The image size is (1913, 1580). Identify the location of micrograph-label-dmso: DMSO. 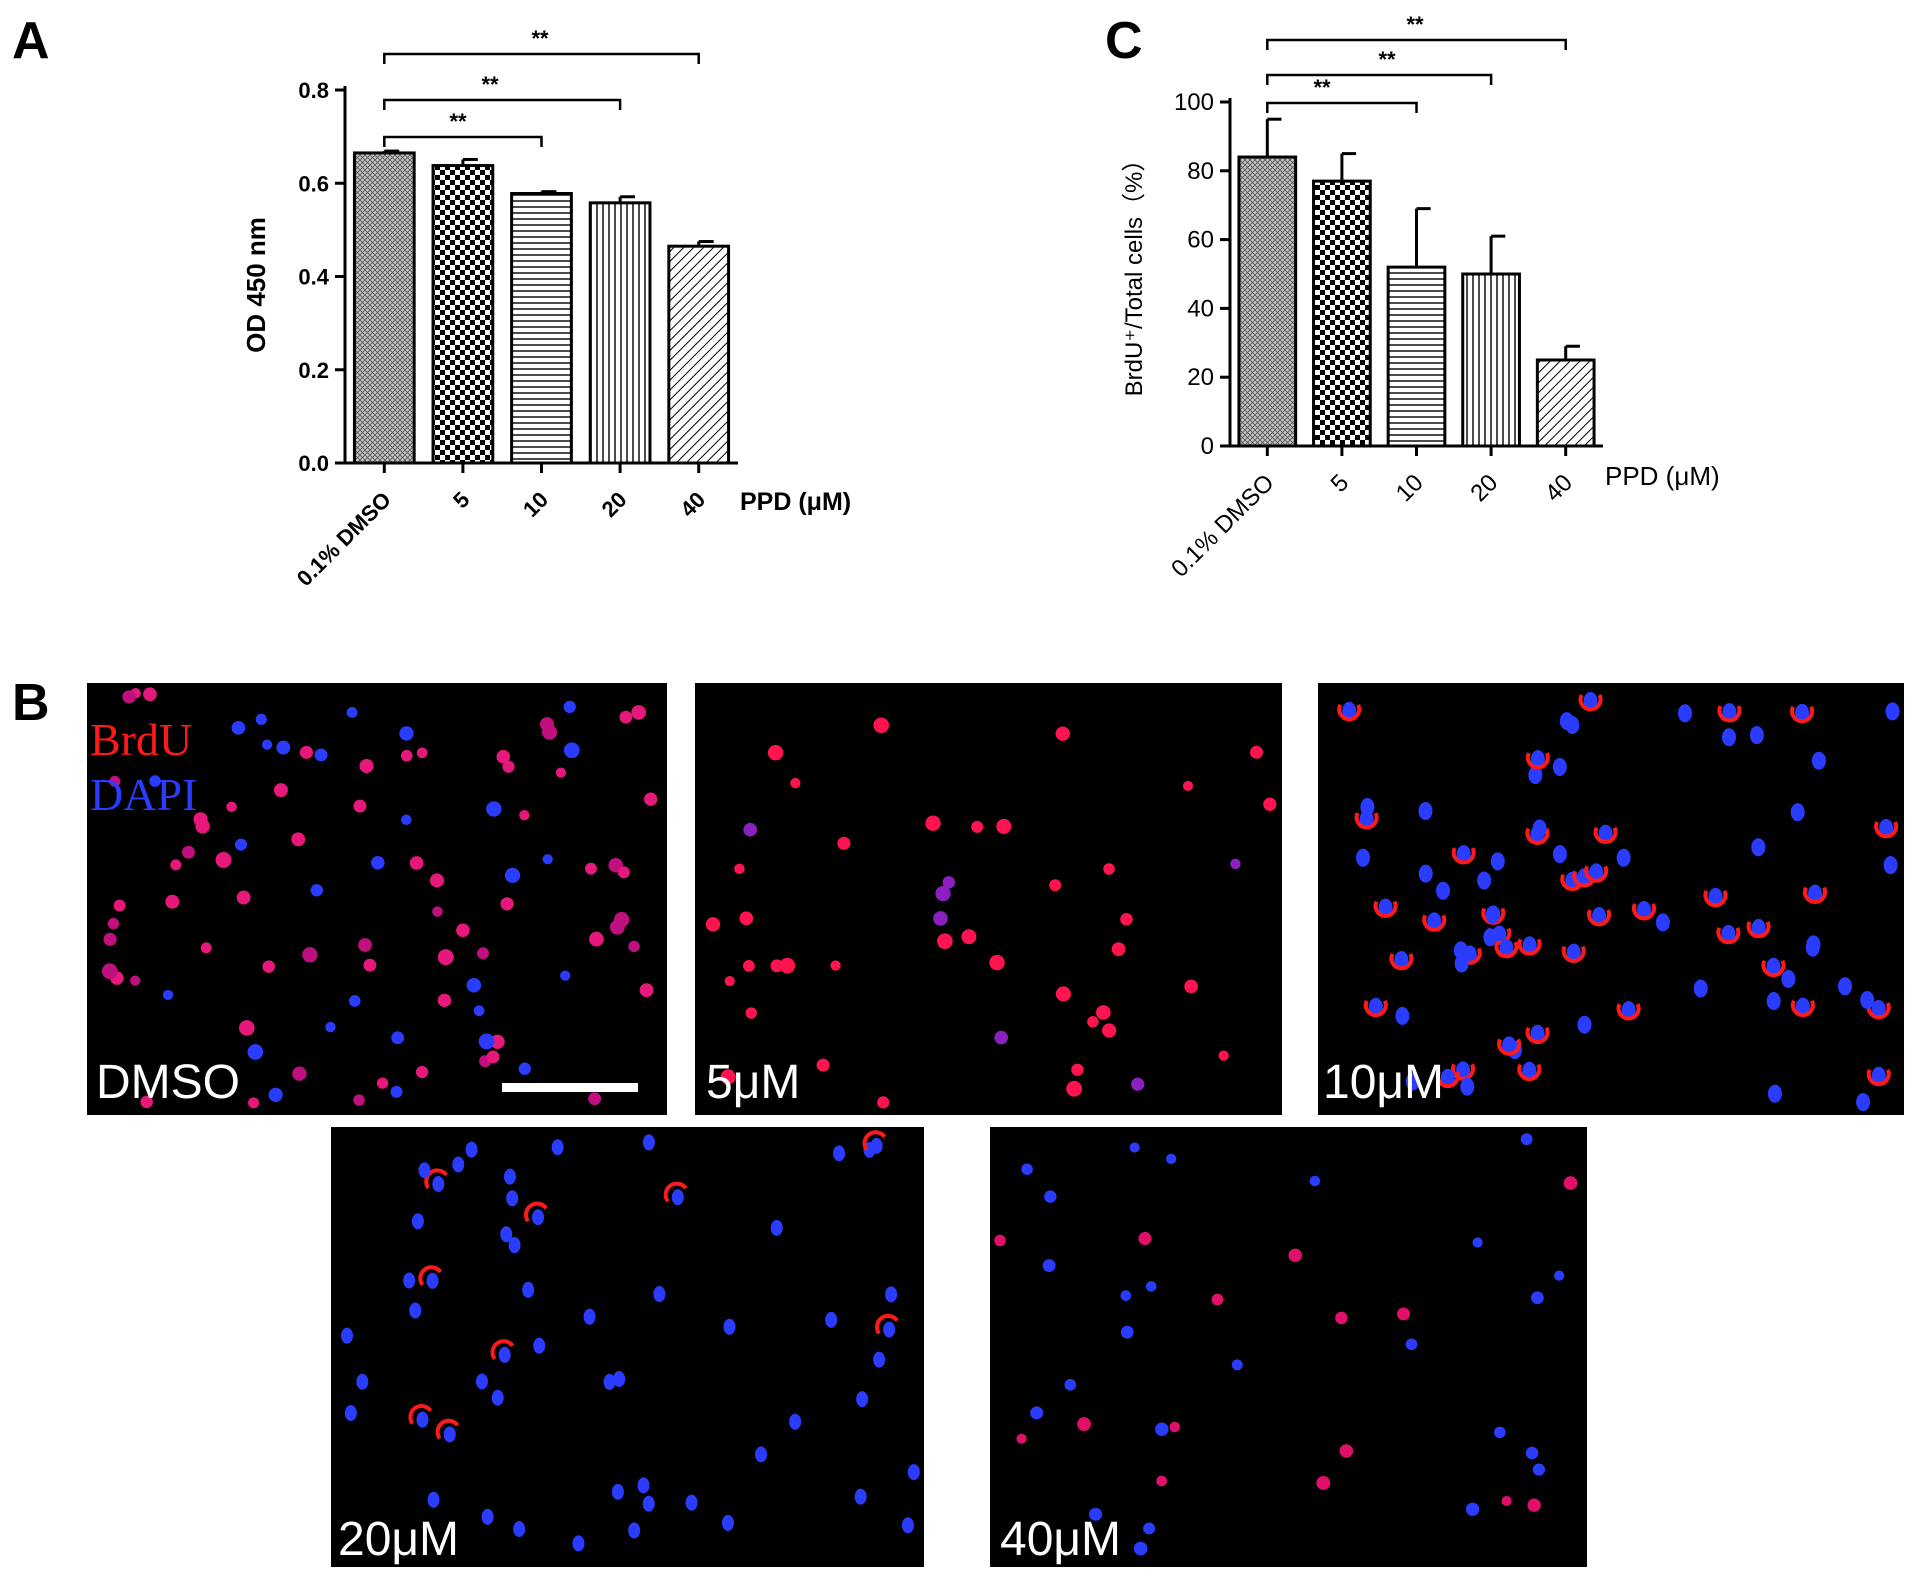
(168, 1082).